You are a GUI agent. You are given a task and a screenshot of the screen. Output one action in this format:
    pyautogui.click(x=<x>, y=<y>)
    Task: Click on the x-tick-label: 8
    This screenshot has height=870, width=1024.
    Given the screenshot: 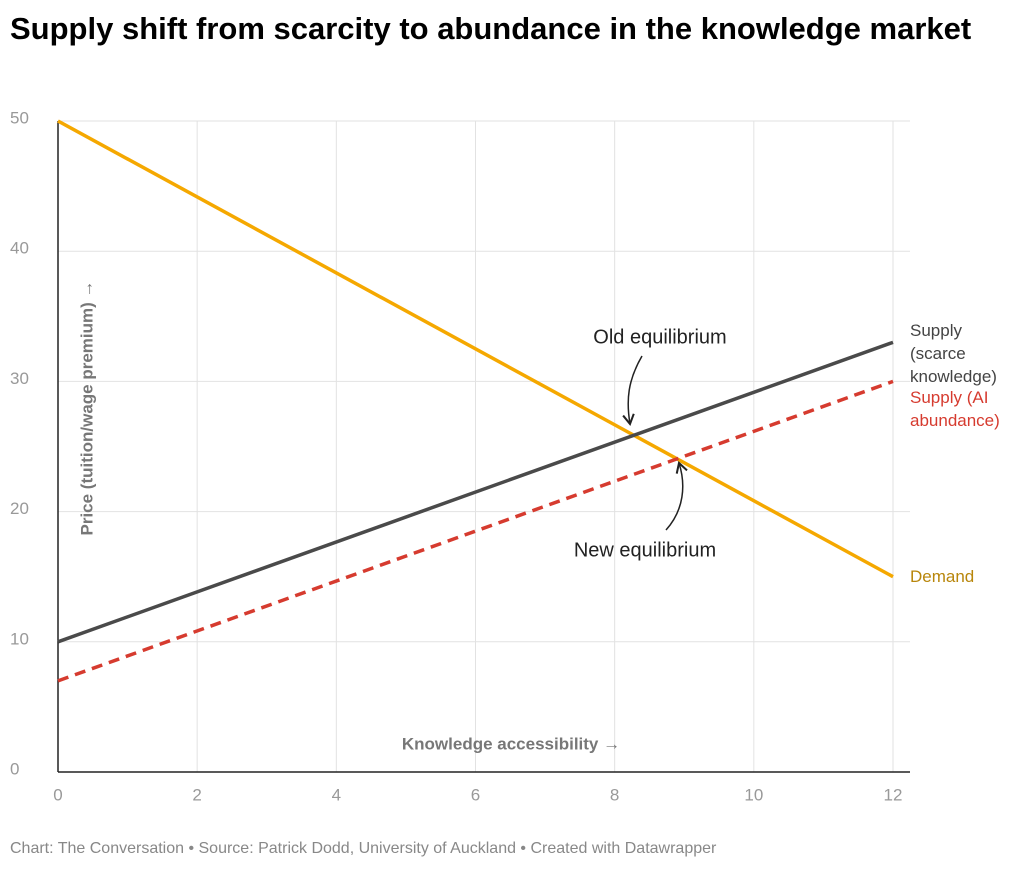 What is the action you would take?
    pyautogui.click(x=614, y=794)
    